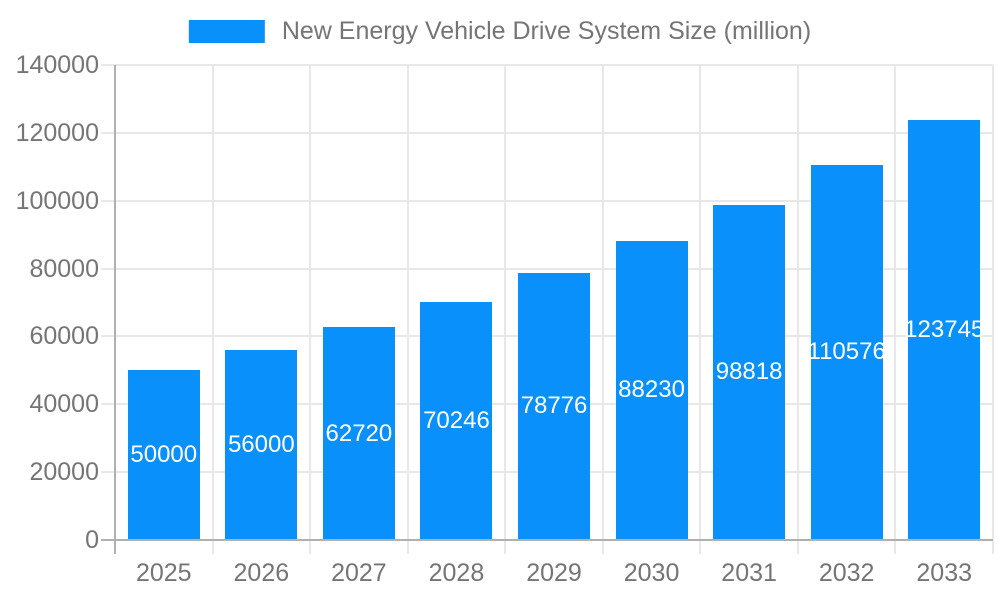 The width and height of the screenshot is (1000, 600). What do you see at coordinates (547, 540) in the screenshot?
I see `x-axis-line` at bounding box center [547, 540].